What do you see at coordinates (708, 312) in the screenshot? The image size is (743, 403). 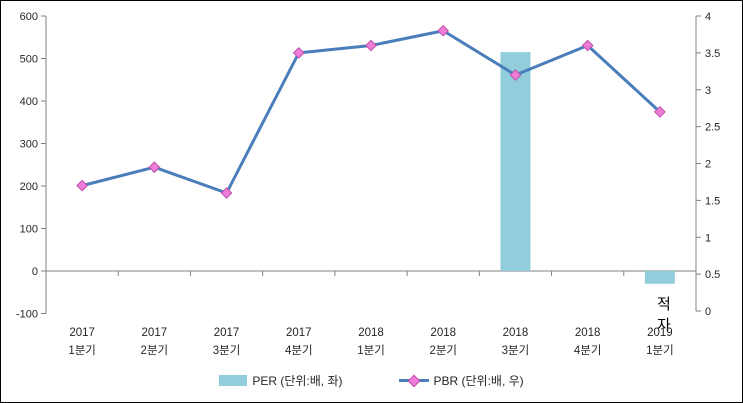 I see `right-axis-tick-label: 0` at bounding box center [708, 312].